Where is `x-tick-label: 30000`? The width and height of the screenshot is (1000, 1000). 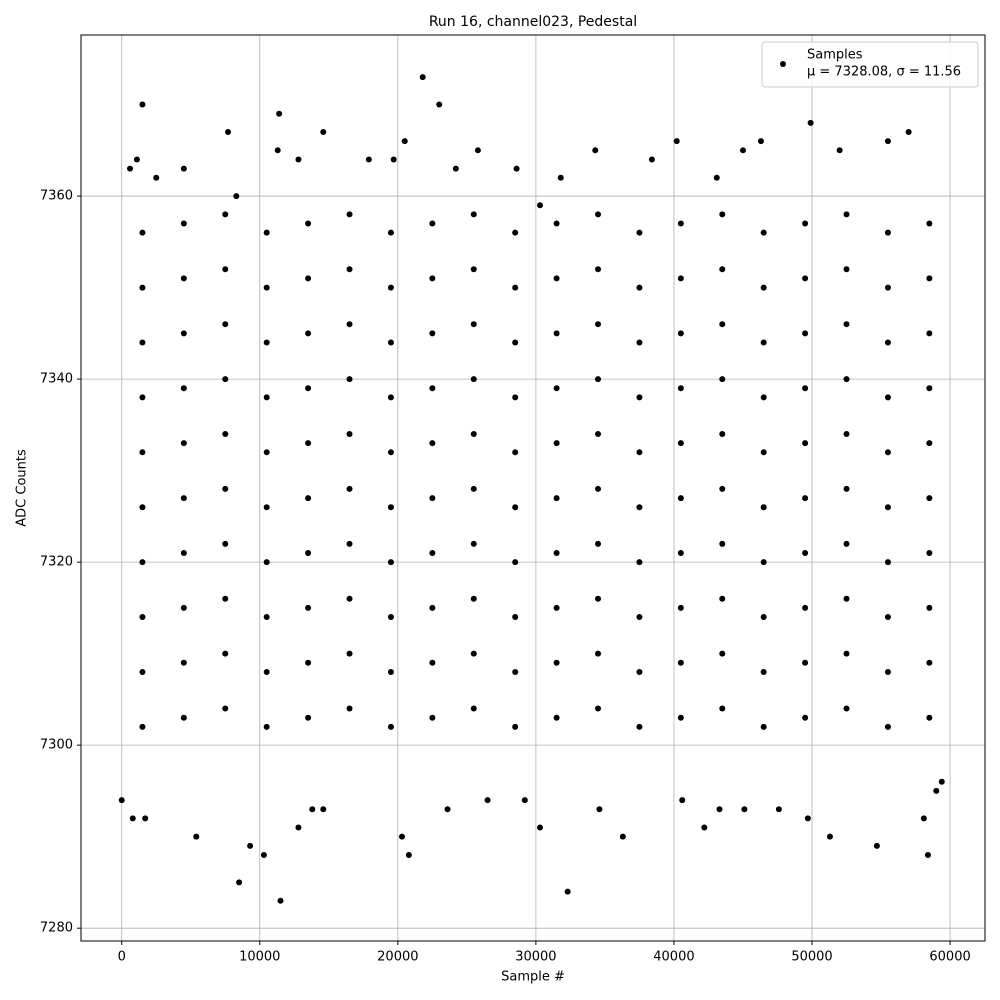
x-tick-label: 30000 is located at coordinates (535, 957).